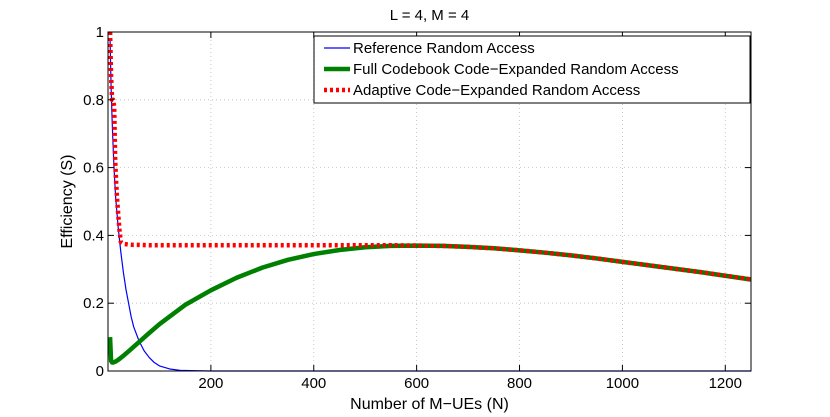 The height and width of the screenshot is (417, 830). Describe the element at coordinates (210, 383) in the screenshot. I see `x-tick-label: 200` at that location.